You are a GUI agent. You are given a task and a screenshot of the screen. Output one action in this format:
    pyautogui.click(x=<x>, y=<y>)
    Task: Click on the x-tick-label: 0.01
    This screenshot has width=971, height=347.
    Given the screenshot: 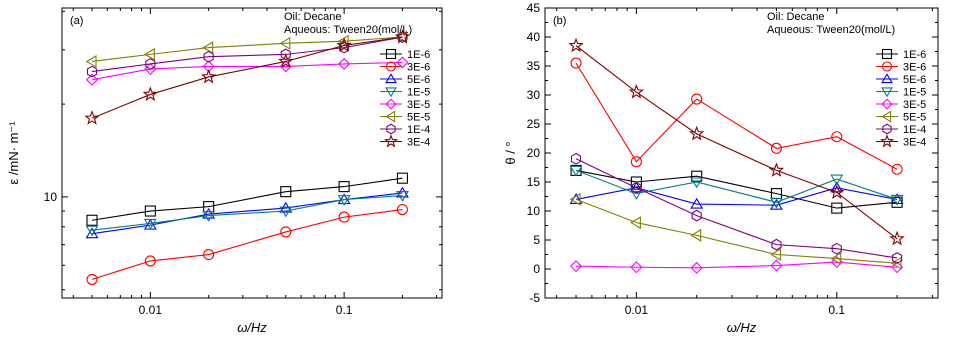 What is the action you would take?
    pyautogui.click(x=151, y=310)
    